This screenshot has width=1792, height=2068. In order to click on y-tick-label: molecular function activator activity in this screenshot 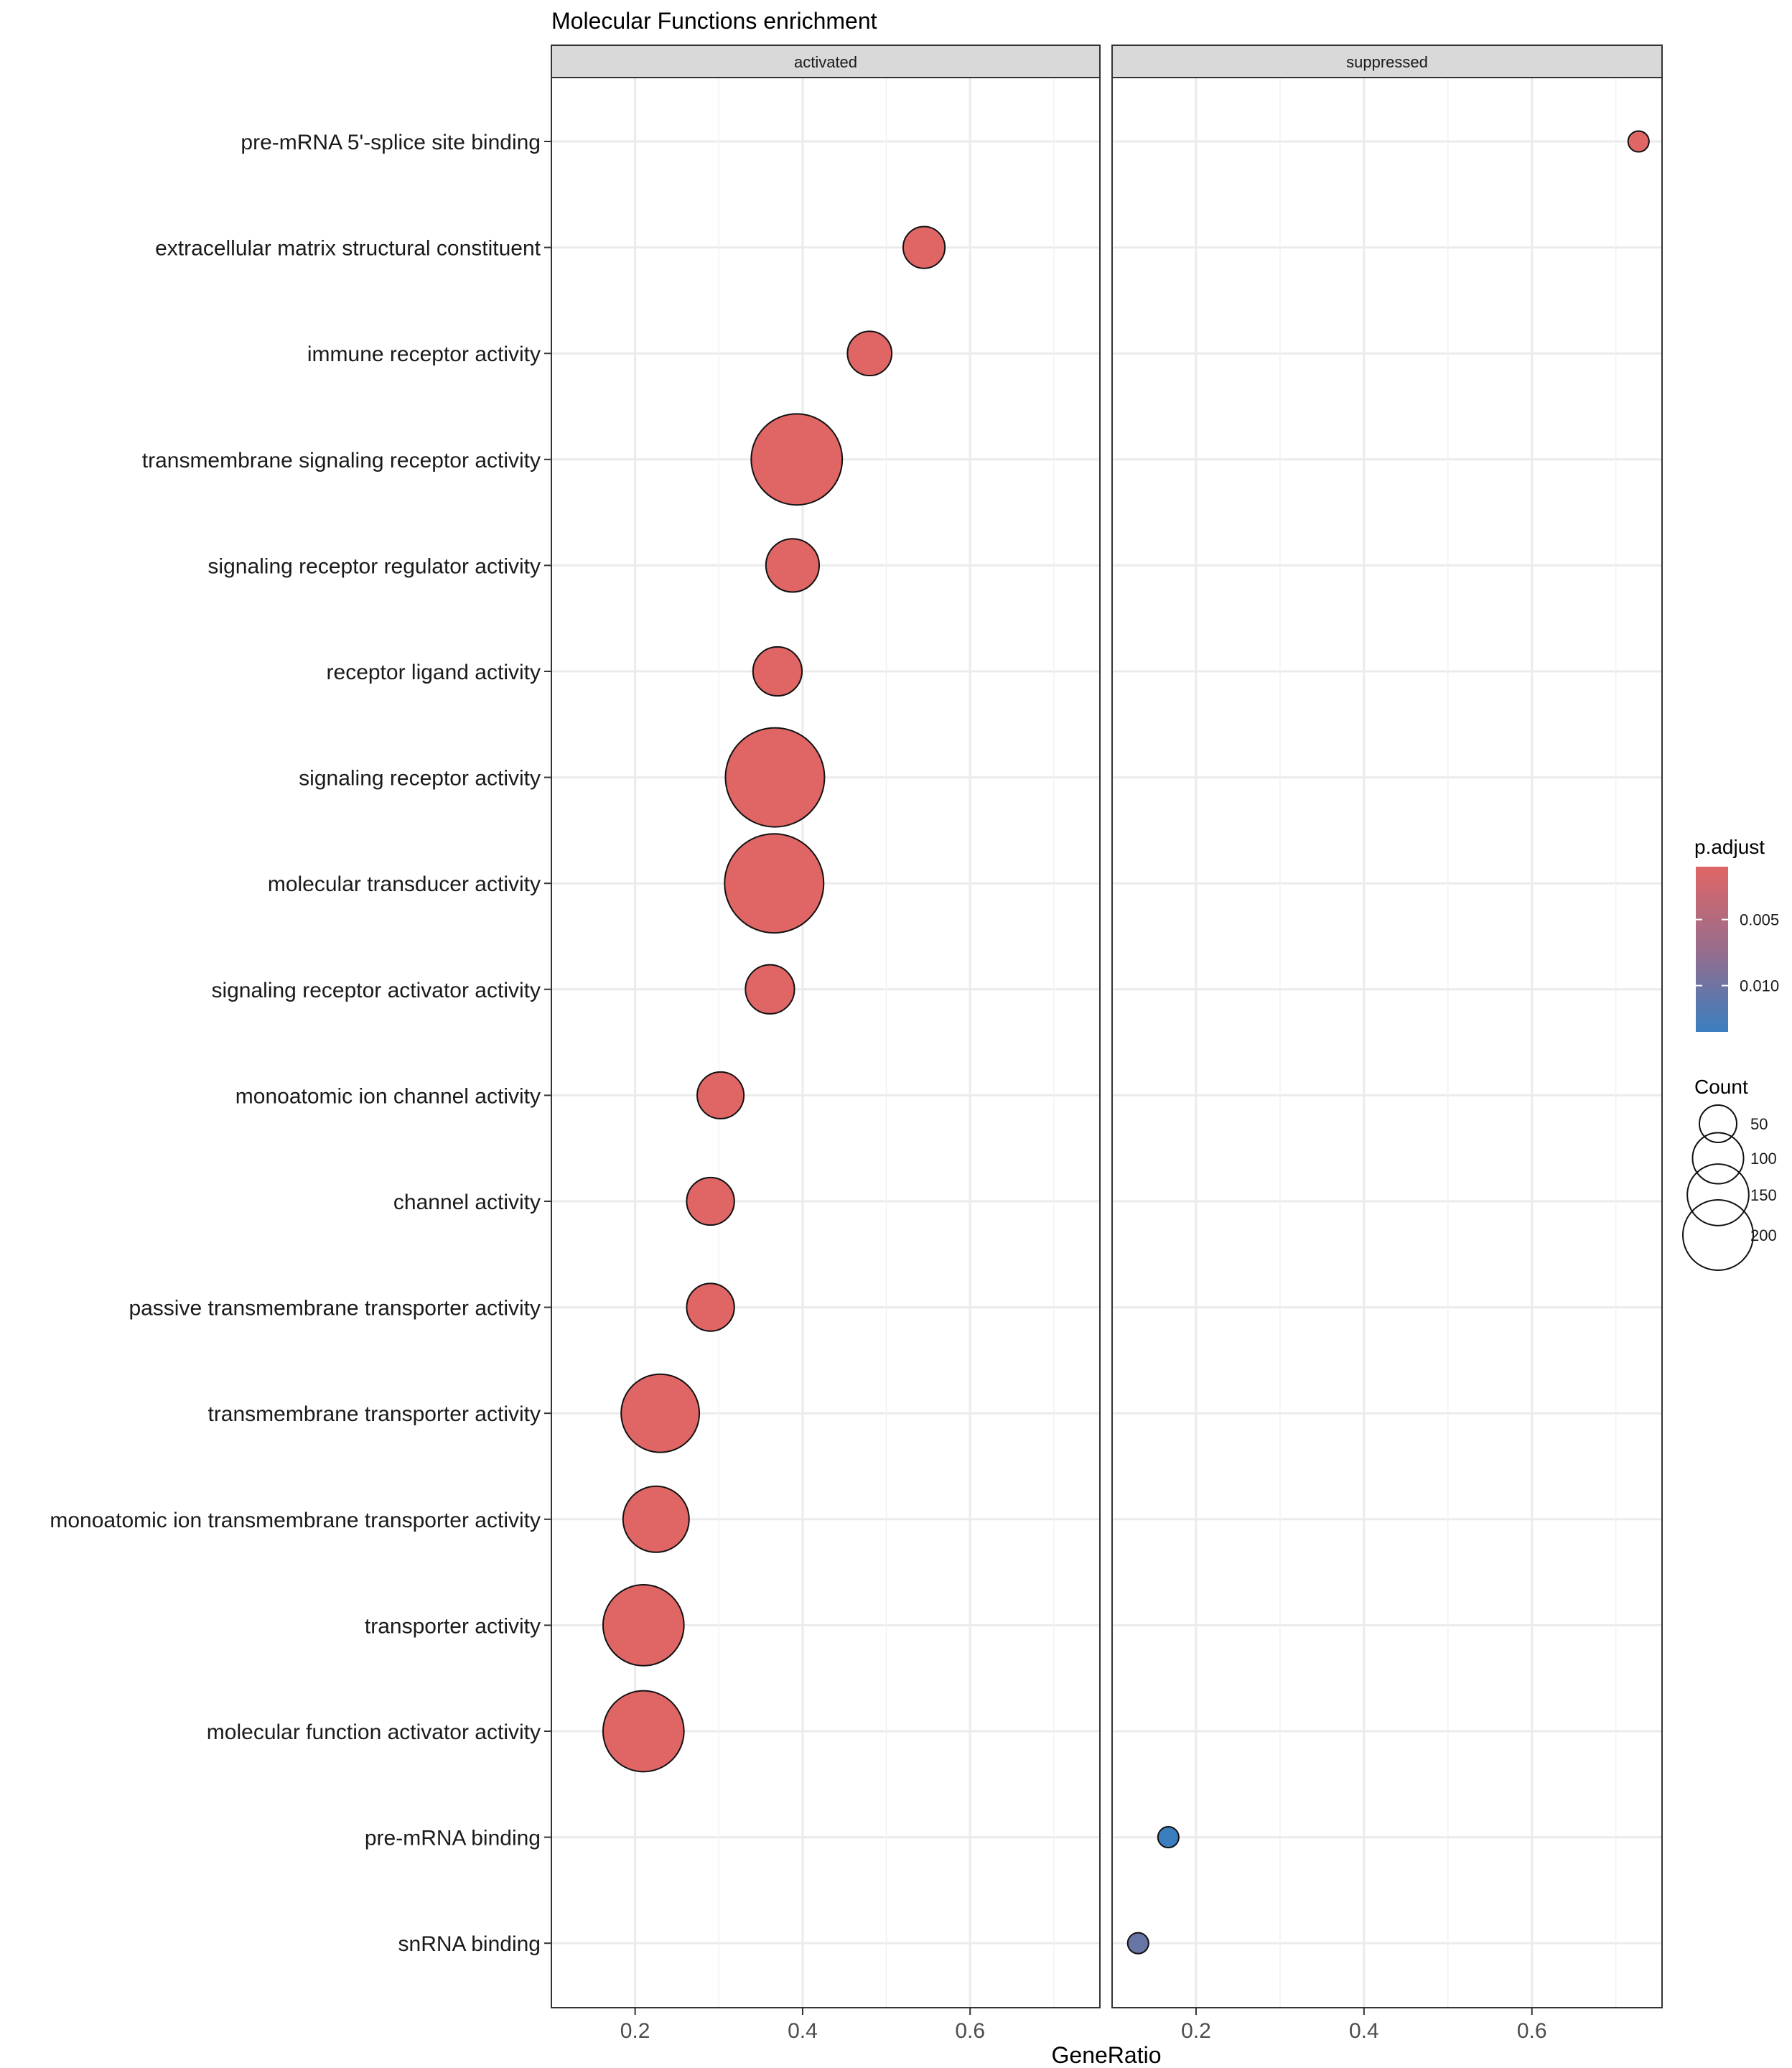, I will do `click(374, 1732)`.